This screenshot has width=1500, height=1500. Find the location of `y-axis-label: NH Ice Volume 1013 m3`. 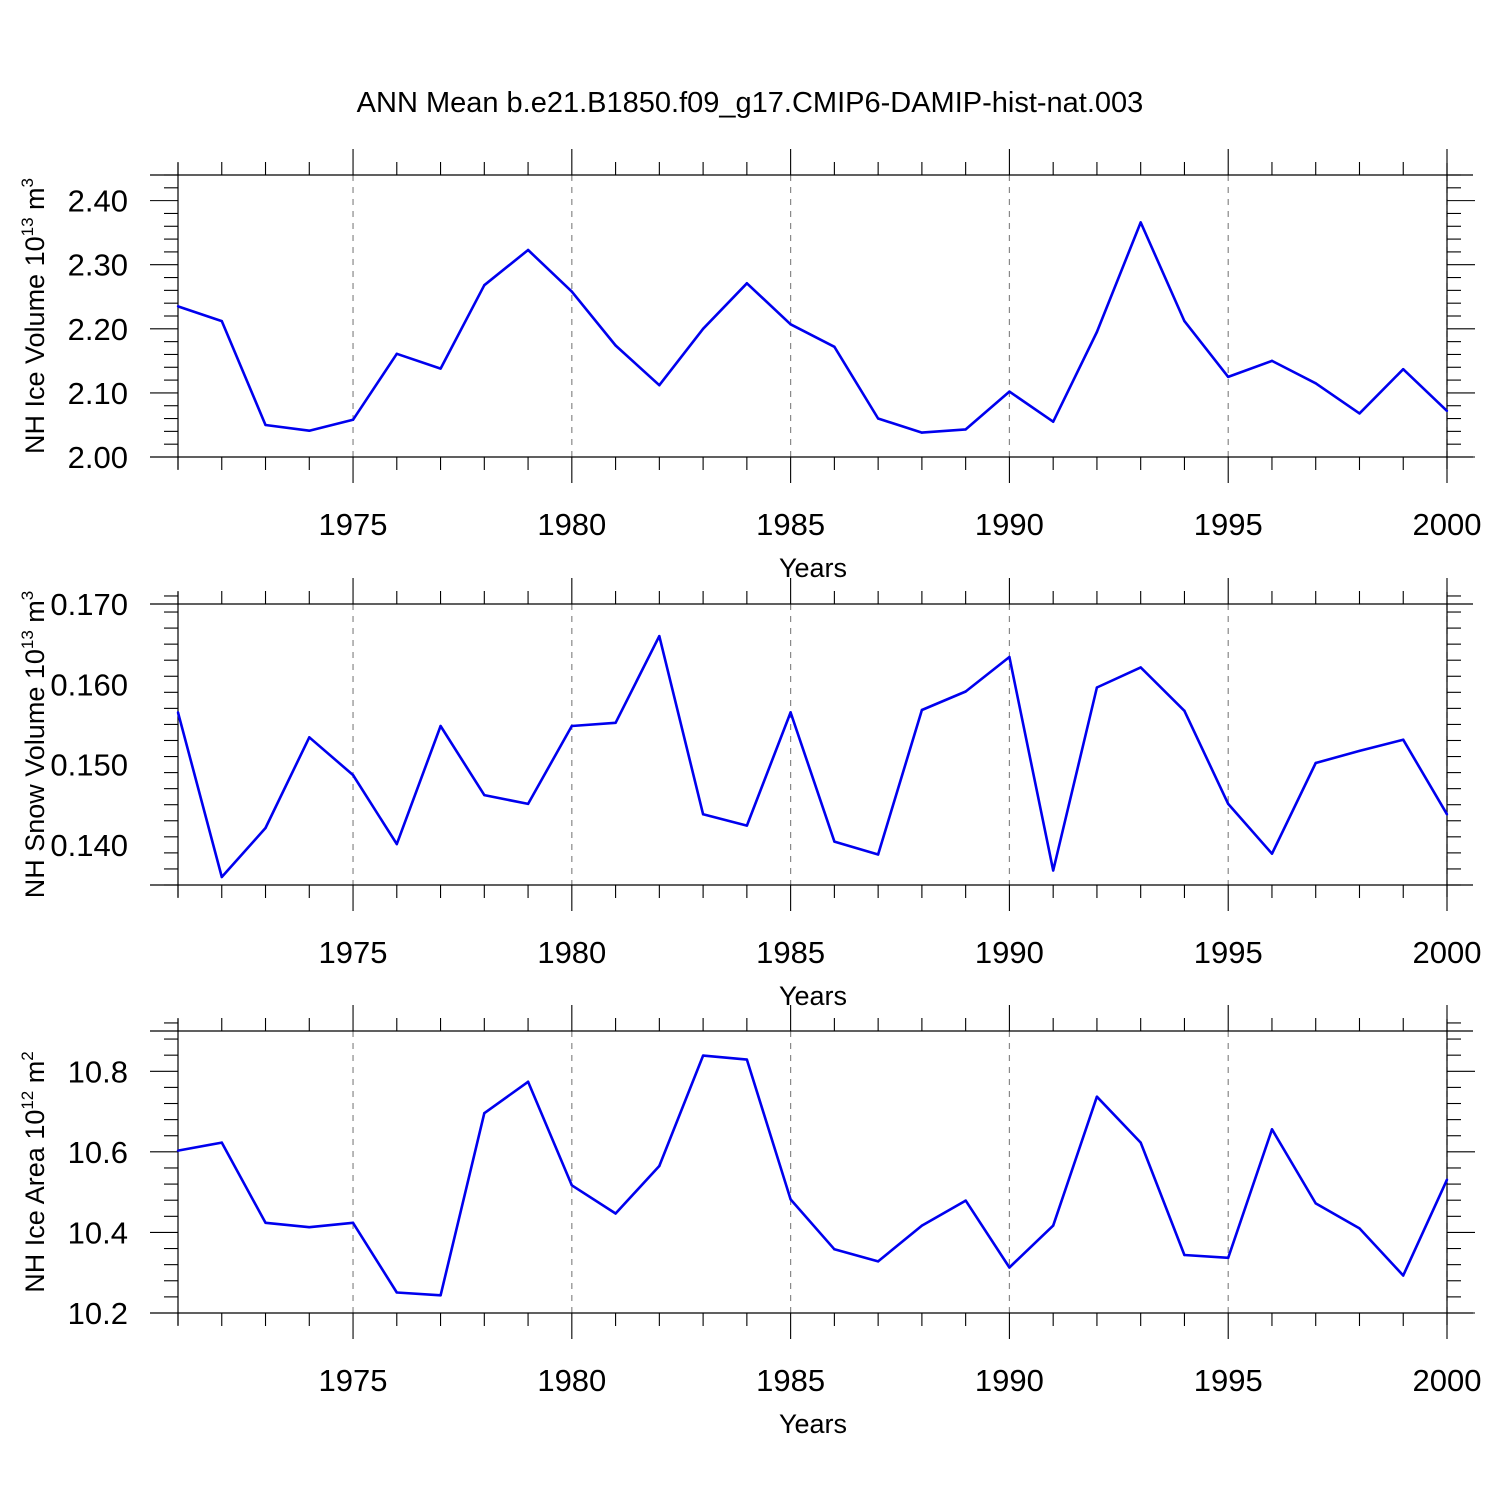

y-axis-label: NH Ice Volume 1013 m3 is located at coordinates (34, 316).